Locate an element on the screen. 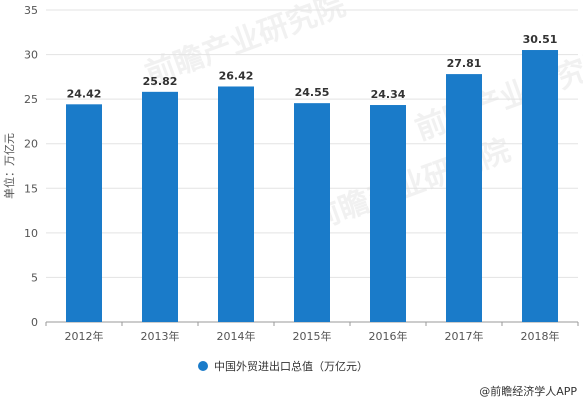 This screenshot has height=403, width=583. y-tick-label: 10 is located at coordinates (31, 233).